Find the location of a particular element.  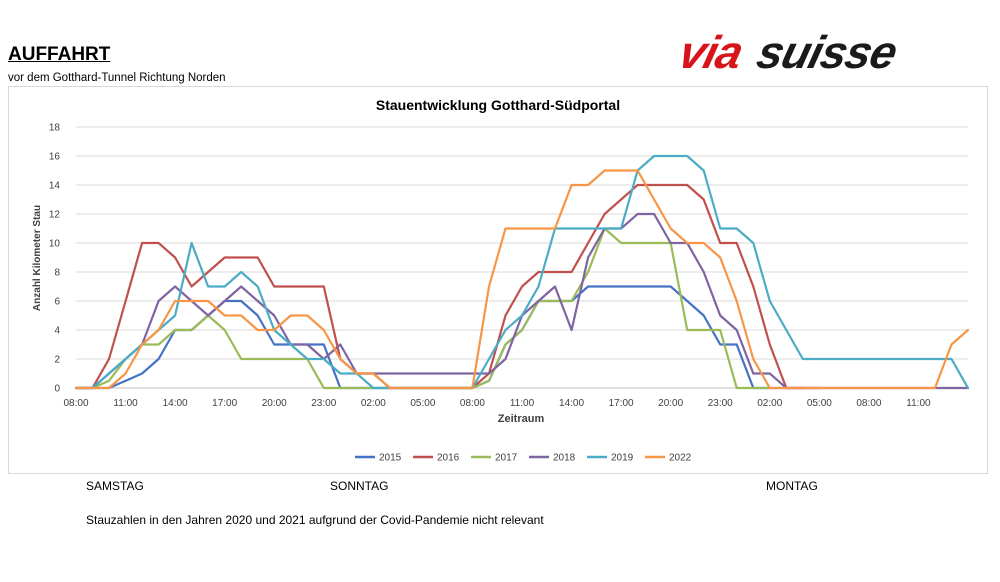

y-tick-label: 10 is located at coordinates (55, 244).